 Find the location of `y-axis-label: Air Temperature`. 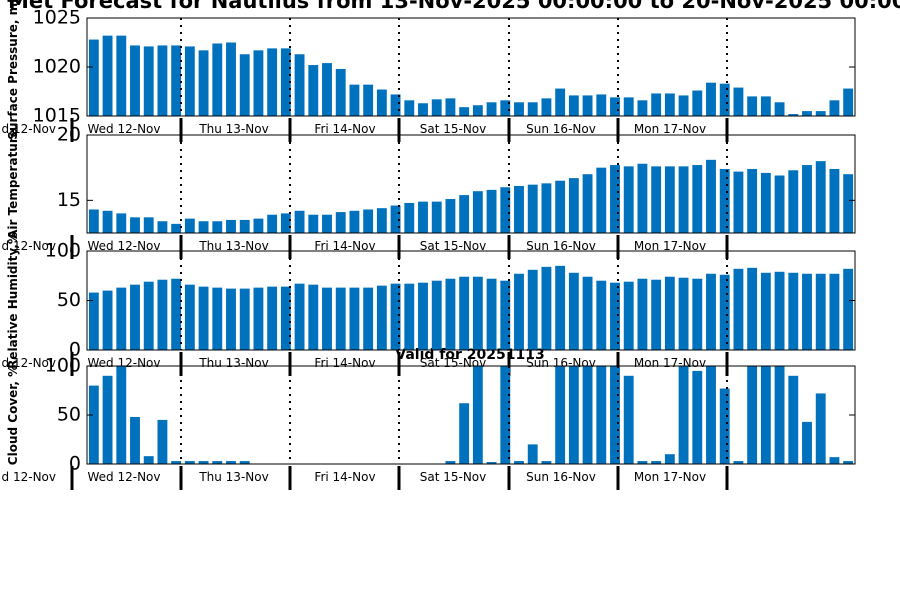

y-axis-label: Air Temperature is located at coordinates (13, 184).